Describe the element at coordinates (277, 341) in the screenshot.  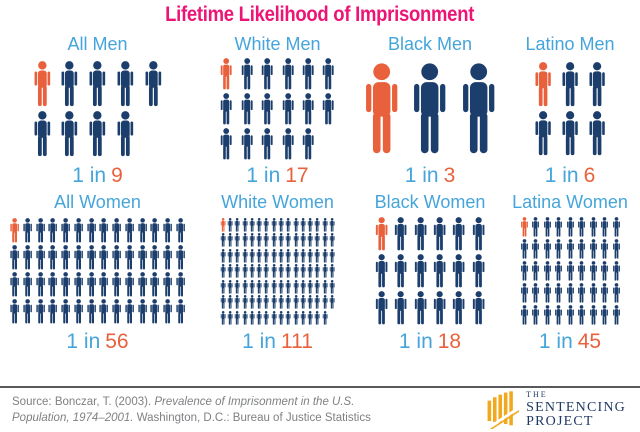
I see `ratio-text: 1 in 111` at that location.